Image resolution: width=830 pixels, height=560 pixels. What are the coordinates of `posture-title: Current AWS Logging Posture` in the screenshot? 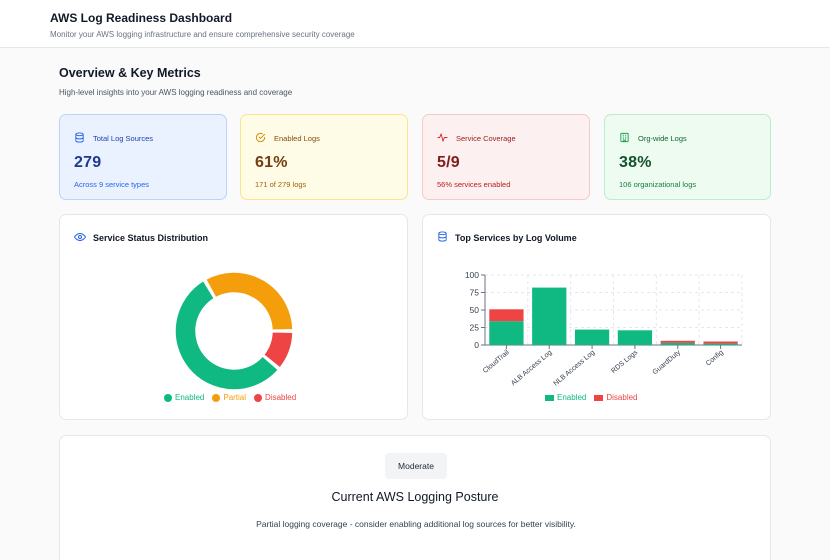 It's located at (415, 497).